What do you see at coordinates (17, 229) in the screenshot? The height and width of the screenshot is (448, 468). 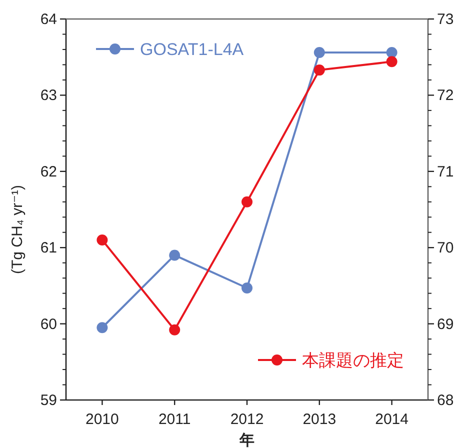 I see `y-axis-title: (Tg CH₄ yr⁻¹)` at bounding box center [17, 229].